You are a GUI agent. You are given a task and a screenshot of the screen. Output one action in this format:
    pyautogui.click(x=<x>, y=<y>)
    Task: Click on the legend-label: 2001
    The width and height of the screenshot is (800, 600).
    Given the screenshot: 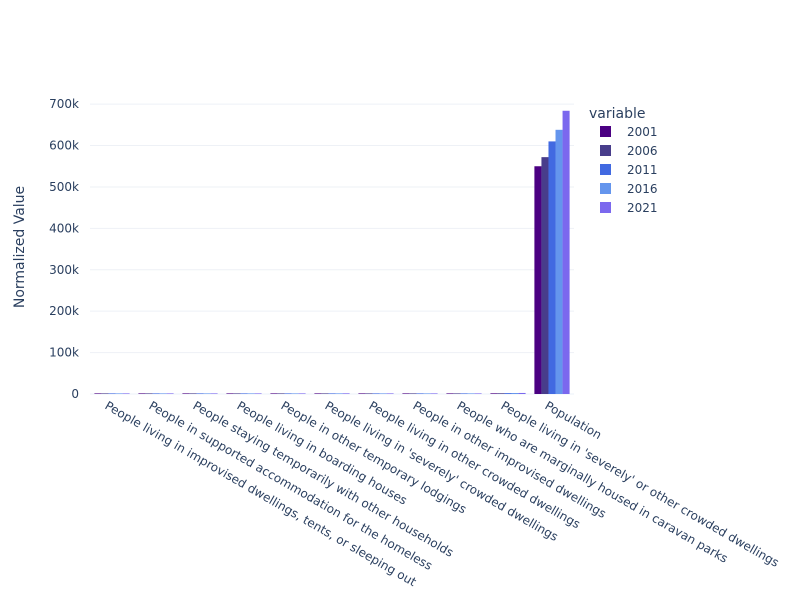 What is the action you would take?
    pyautogui.click(x=642, y=132)
    